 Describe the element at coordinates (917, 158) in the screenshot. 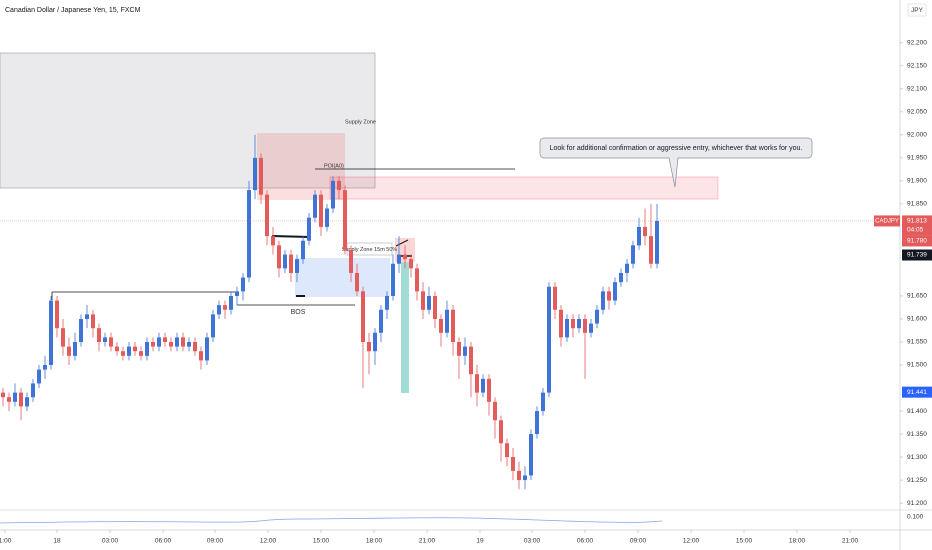

I see `y-tick-label: 91.950` at that location.